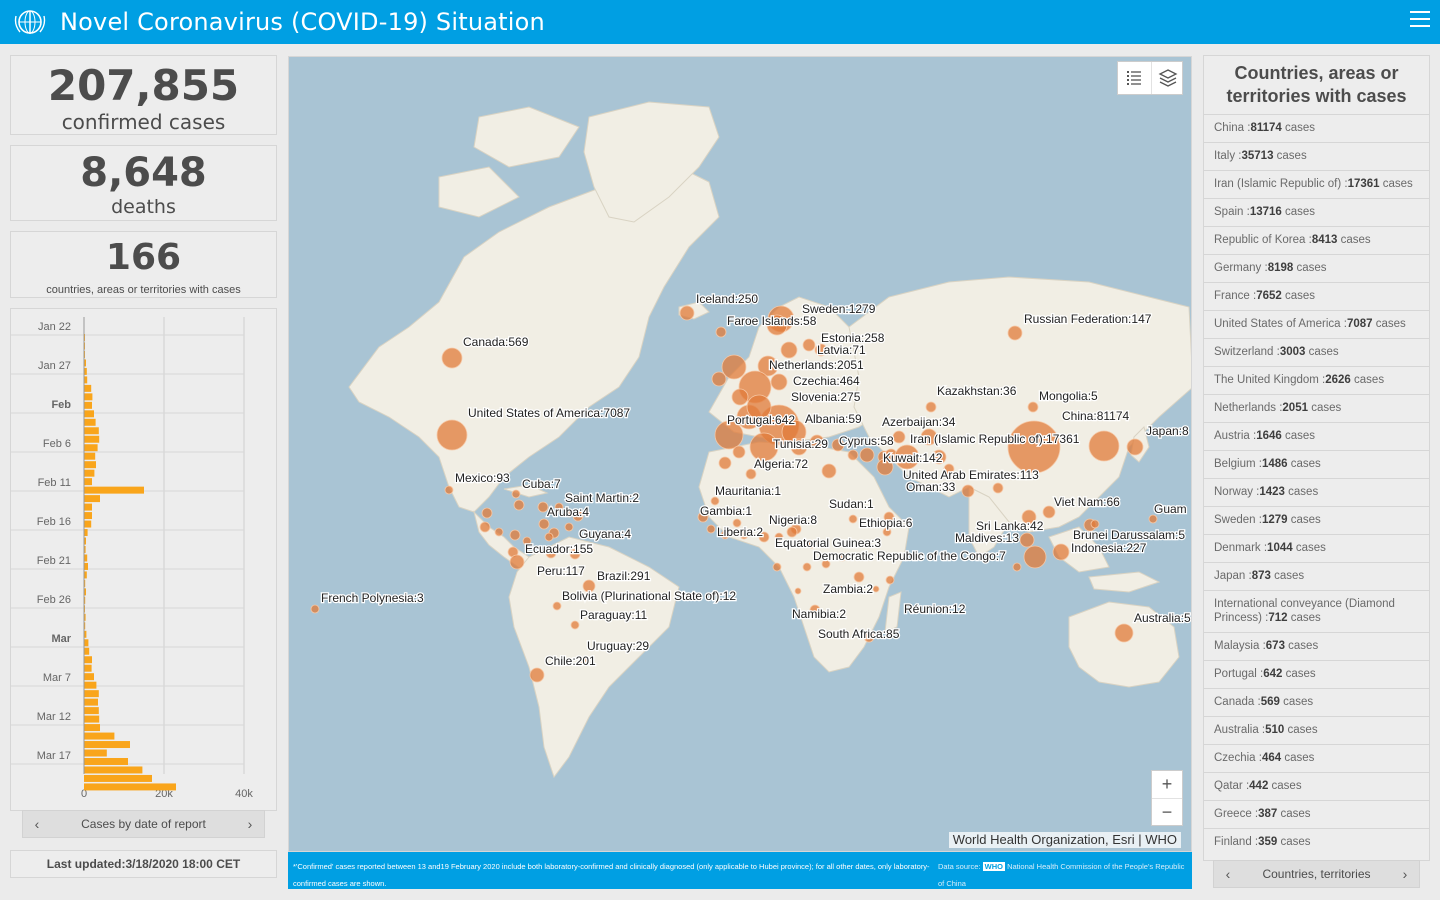  Describe the element at coordinates (1316, 268) in the screenshot. I see `country-list-item: Germany :8198 cases` at that location.